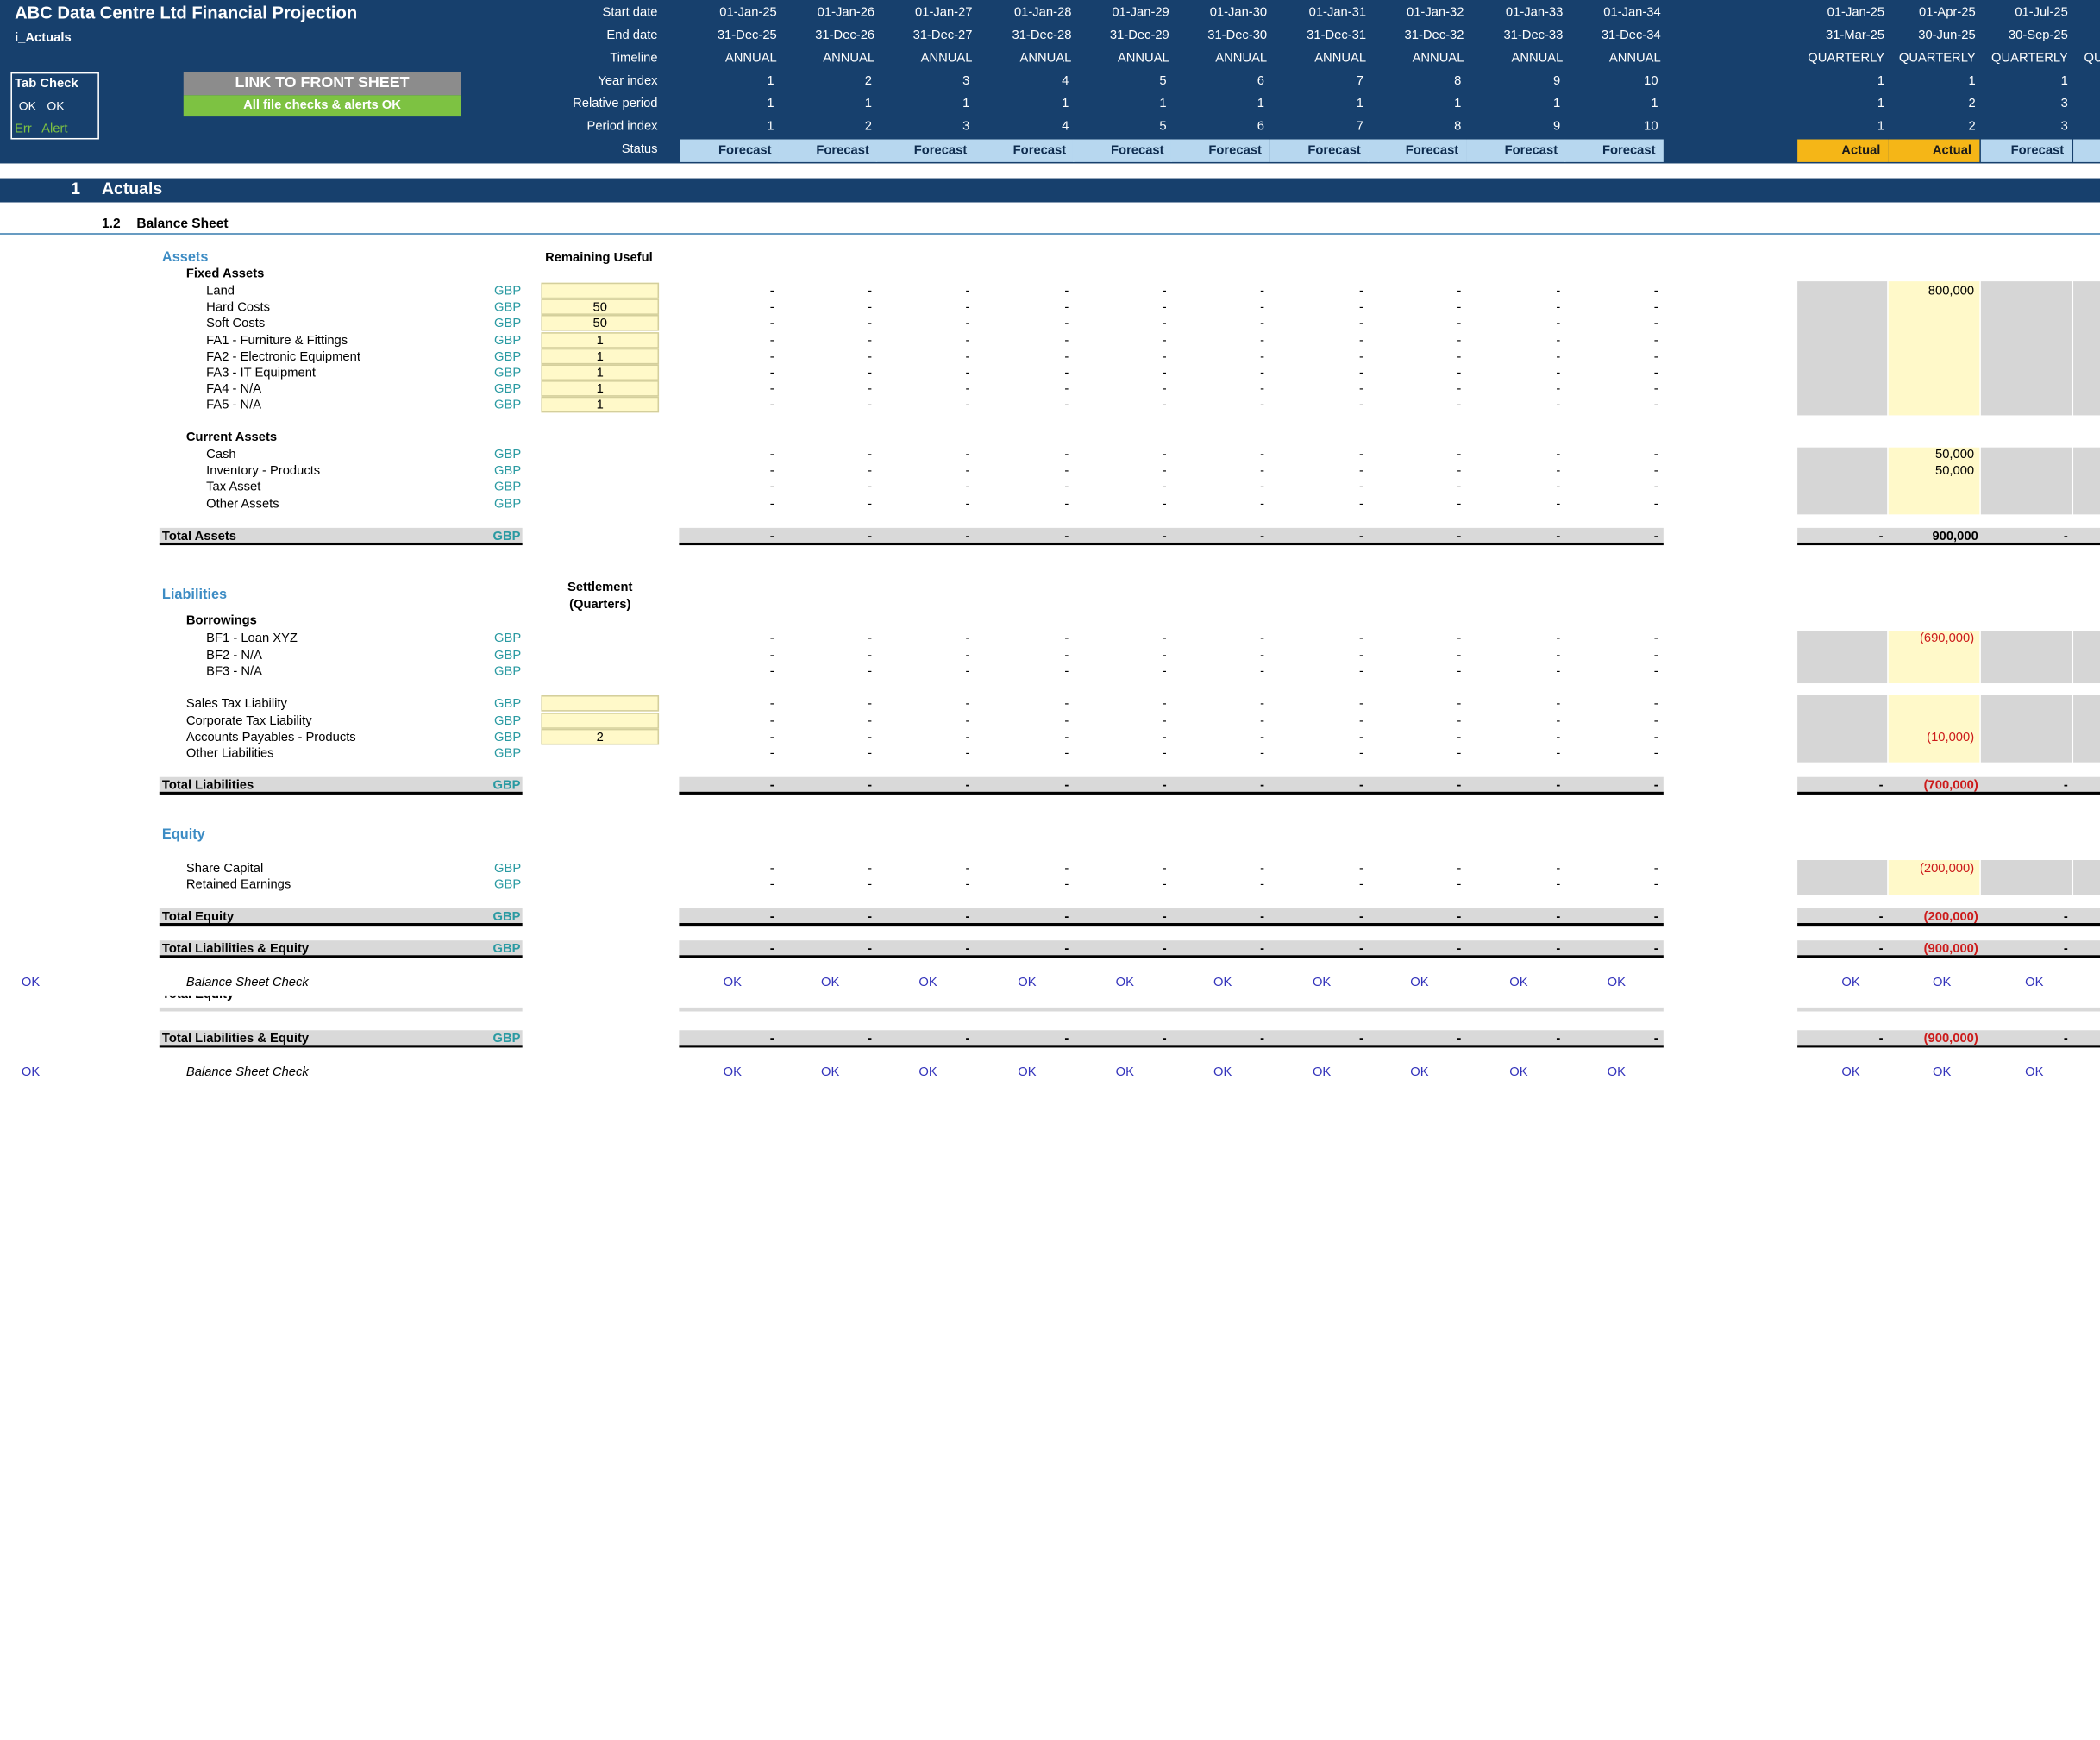  I want to click on row-label-fixed-7: FA5 - N/A, so click(234, 405).